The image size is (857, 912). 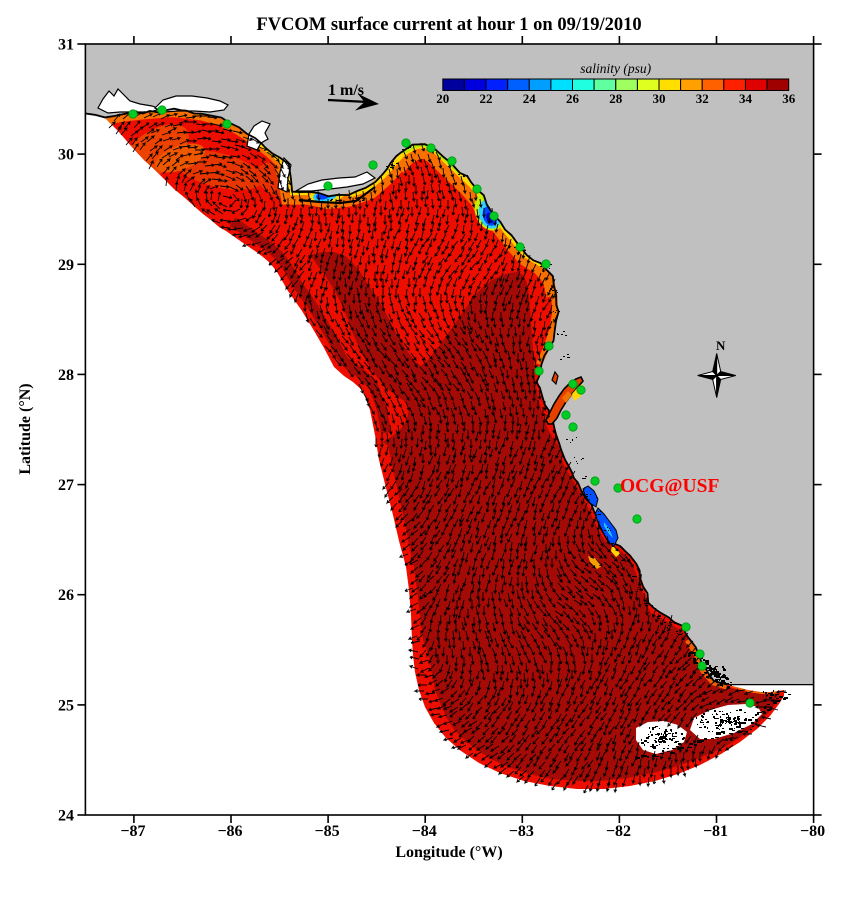 What do you see at coordinates (229, 831) in the screenshot?
I see `svg-text: −86` at bounding box center [229, 831].